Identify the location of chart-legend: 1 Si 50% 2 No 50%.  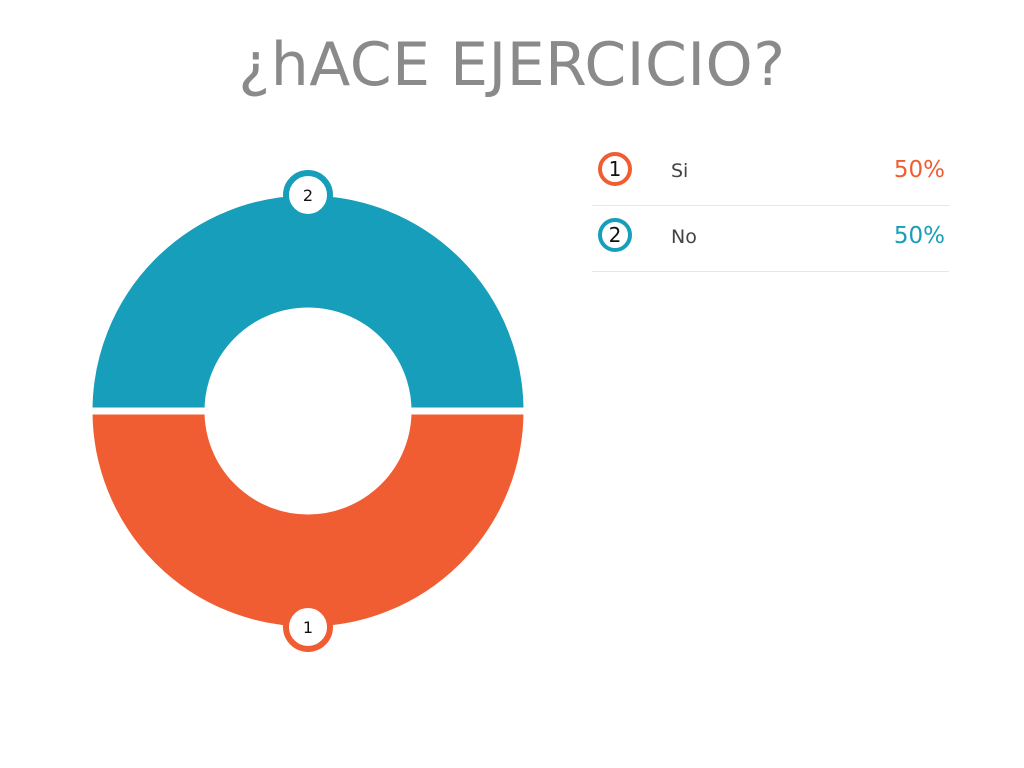
(770, 206).